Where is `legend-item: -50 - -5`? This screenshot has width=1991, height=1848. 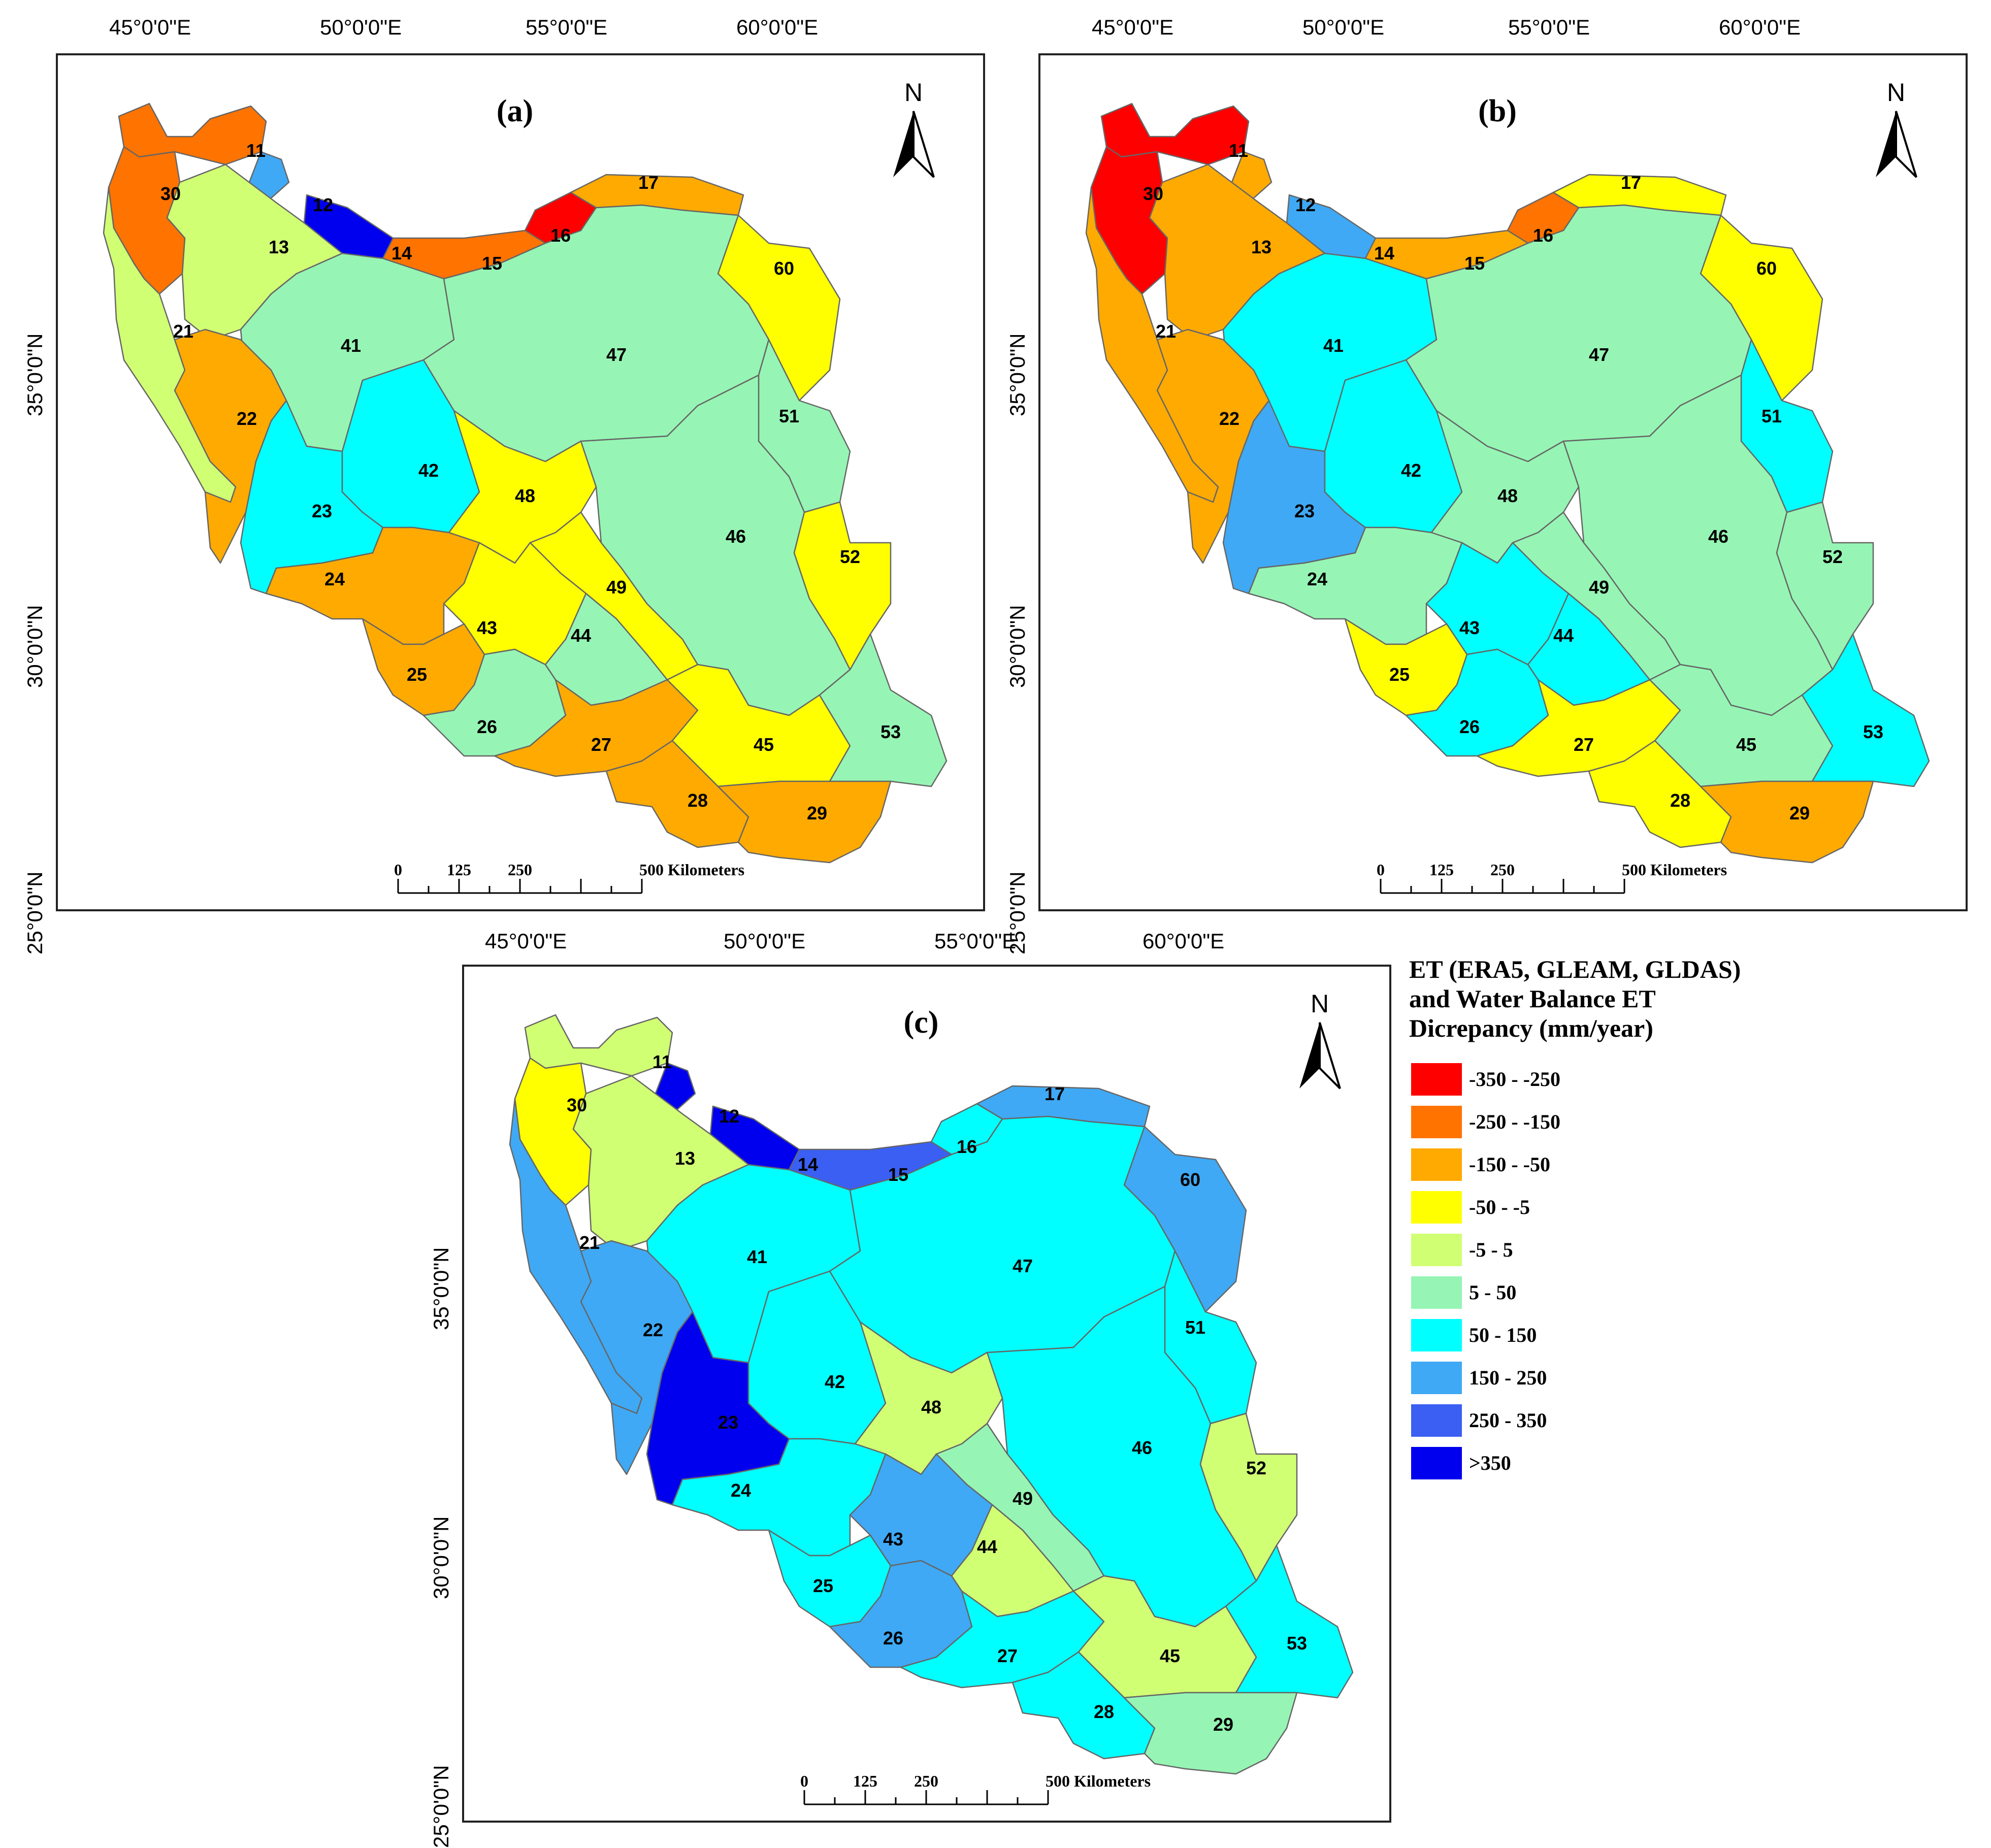 legend-item: -50 - -5 is located at coordinates (1637, 1207).